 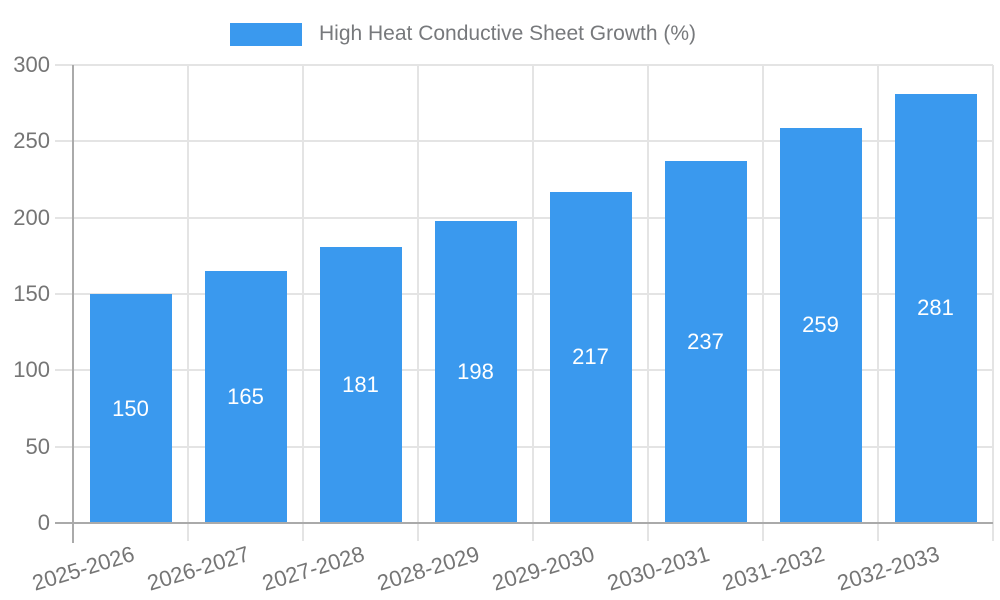 I want to click on x-axis-label: 2028-2029, so click(x=428, y=568).